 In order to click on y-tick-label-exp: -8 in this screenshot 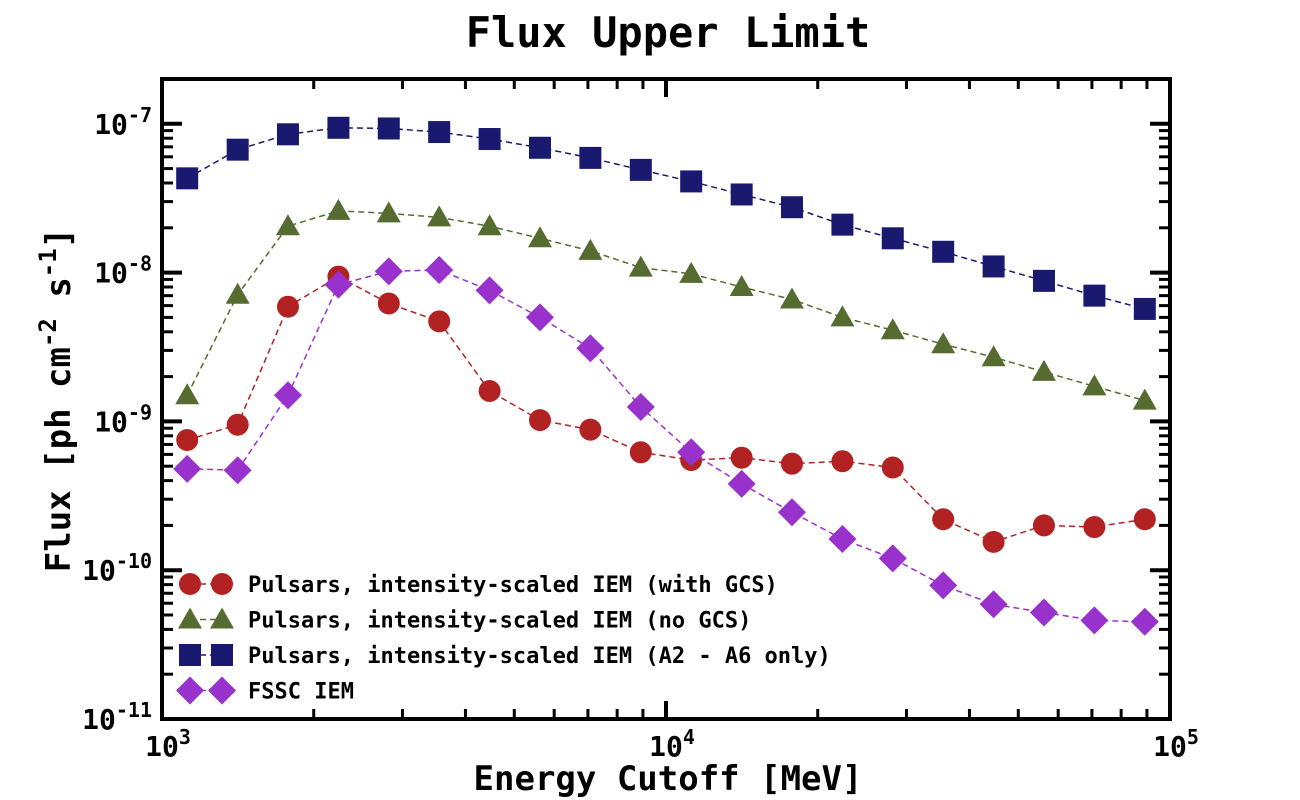, I will do `click(140, 264)`.